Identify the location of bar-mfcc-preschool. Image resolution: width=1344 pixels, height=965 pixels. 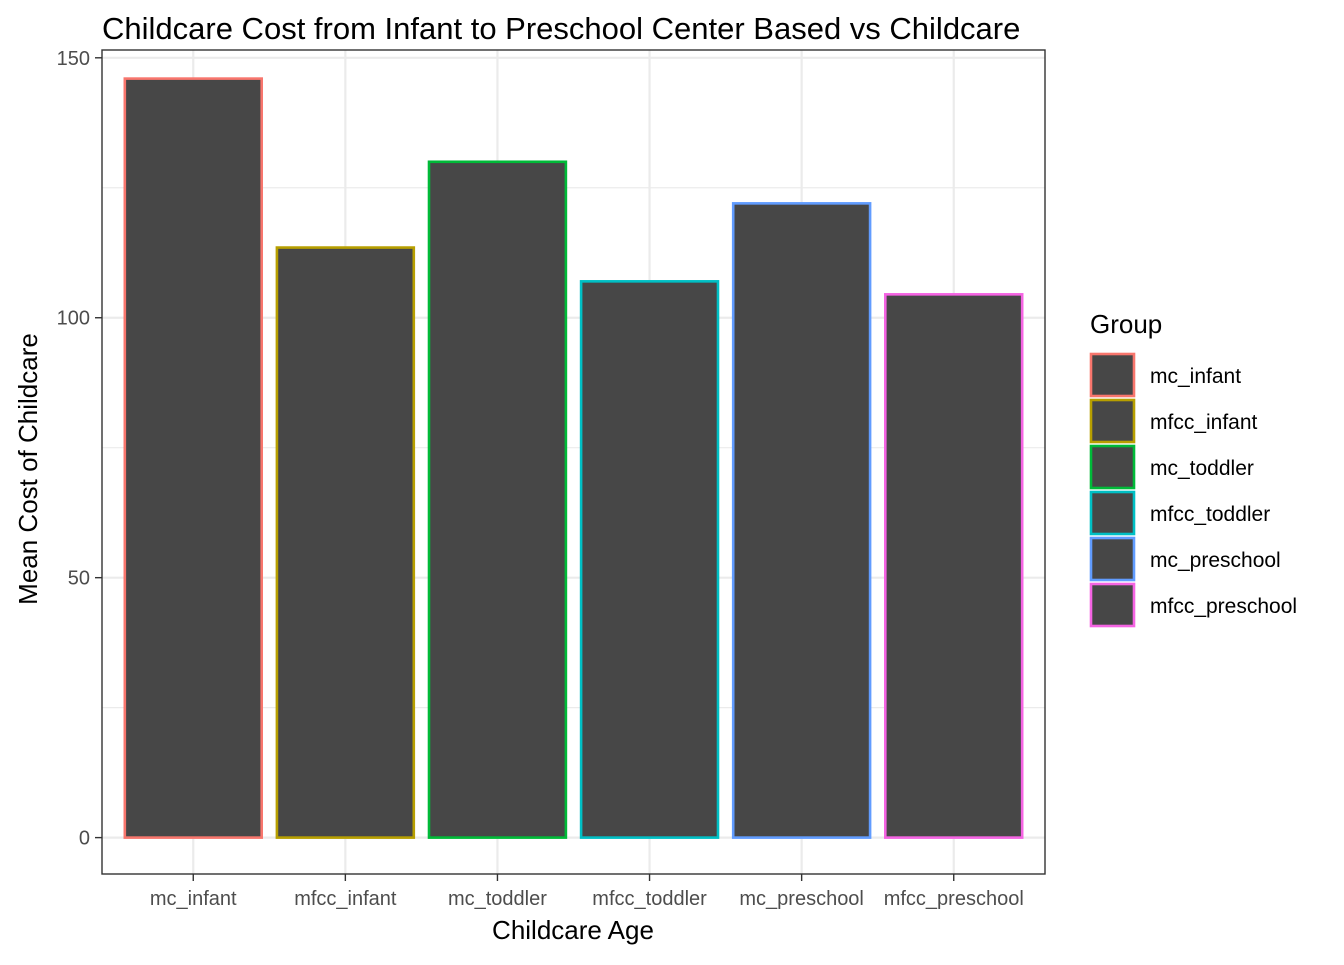
(953, 566).